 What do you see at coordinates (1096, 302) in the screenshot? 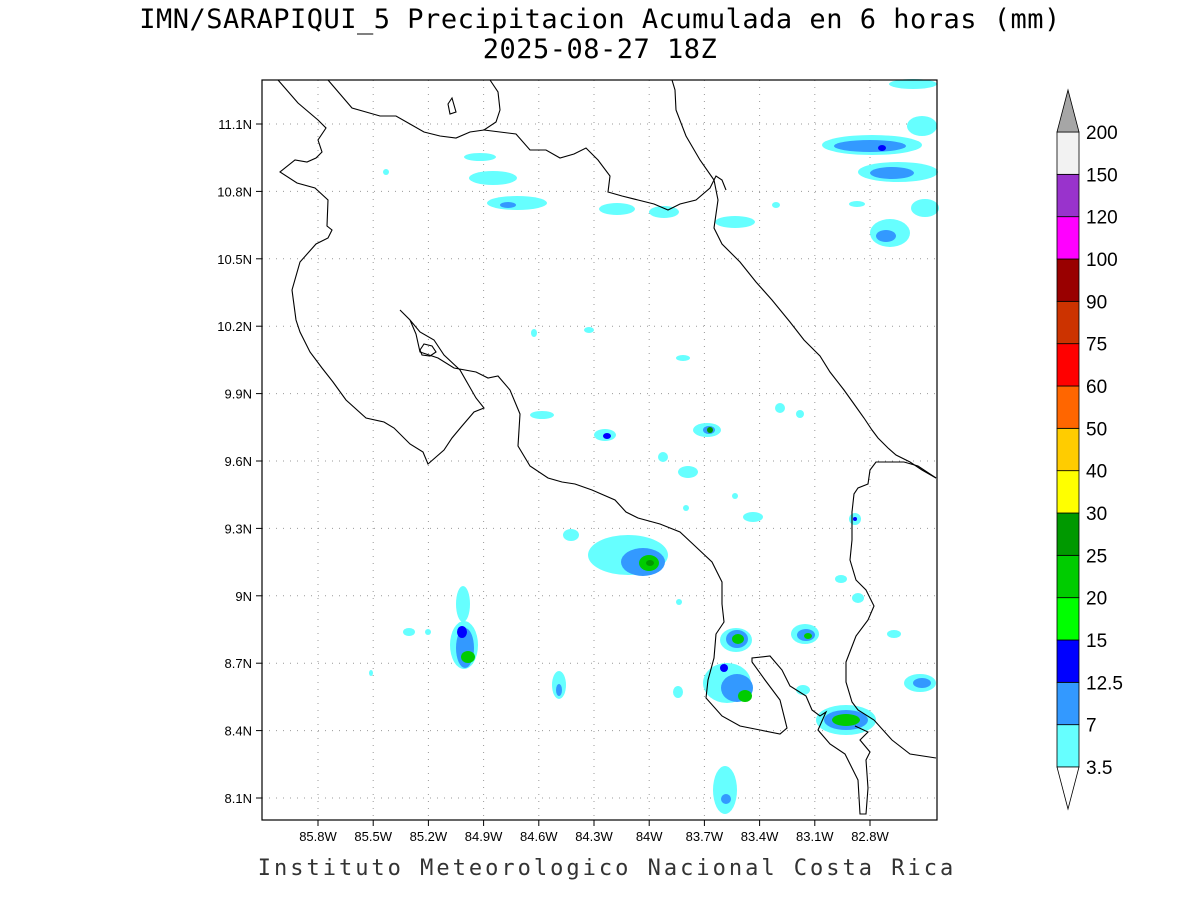
I see `colorbar-label: 90` at bounding box center [1096, 302].